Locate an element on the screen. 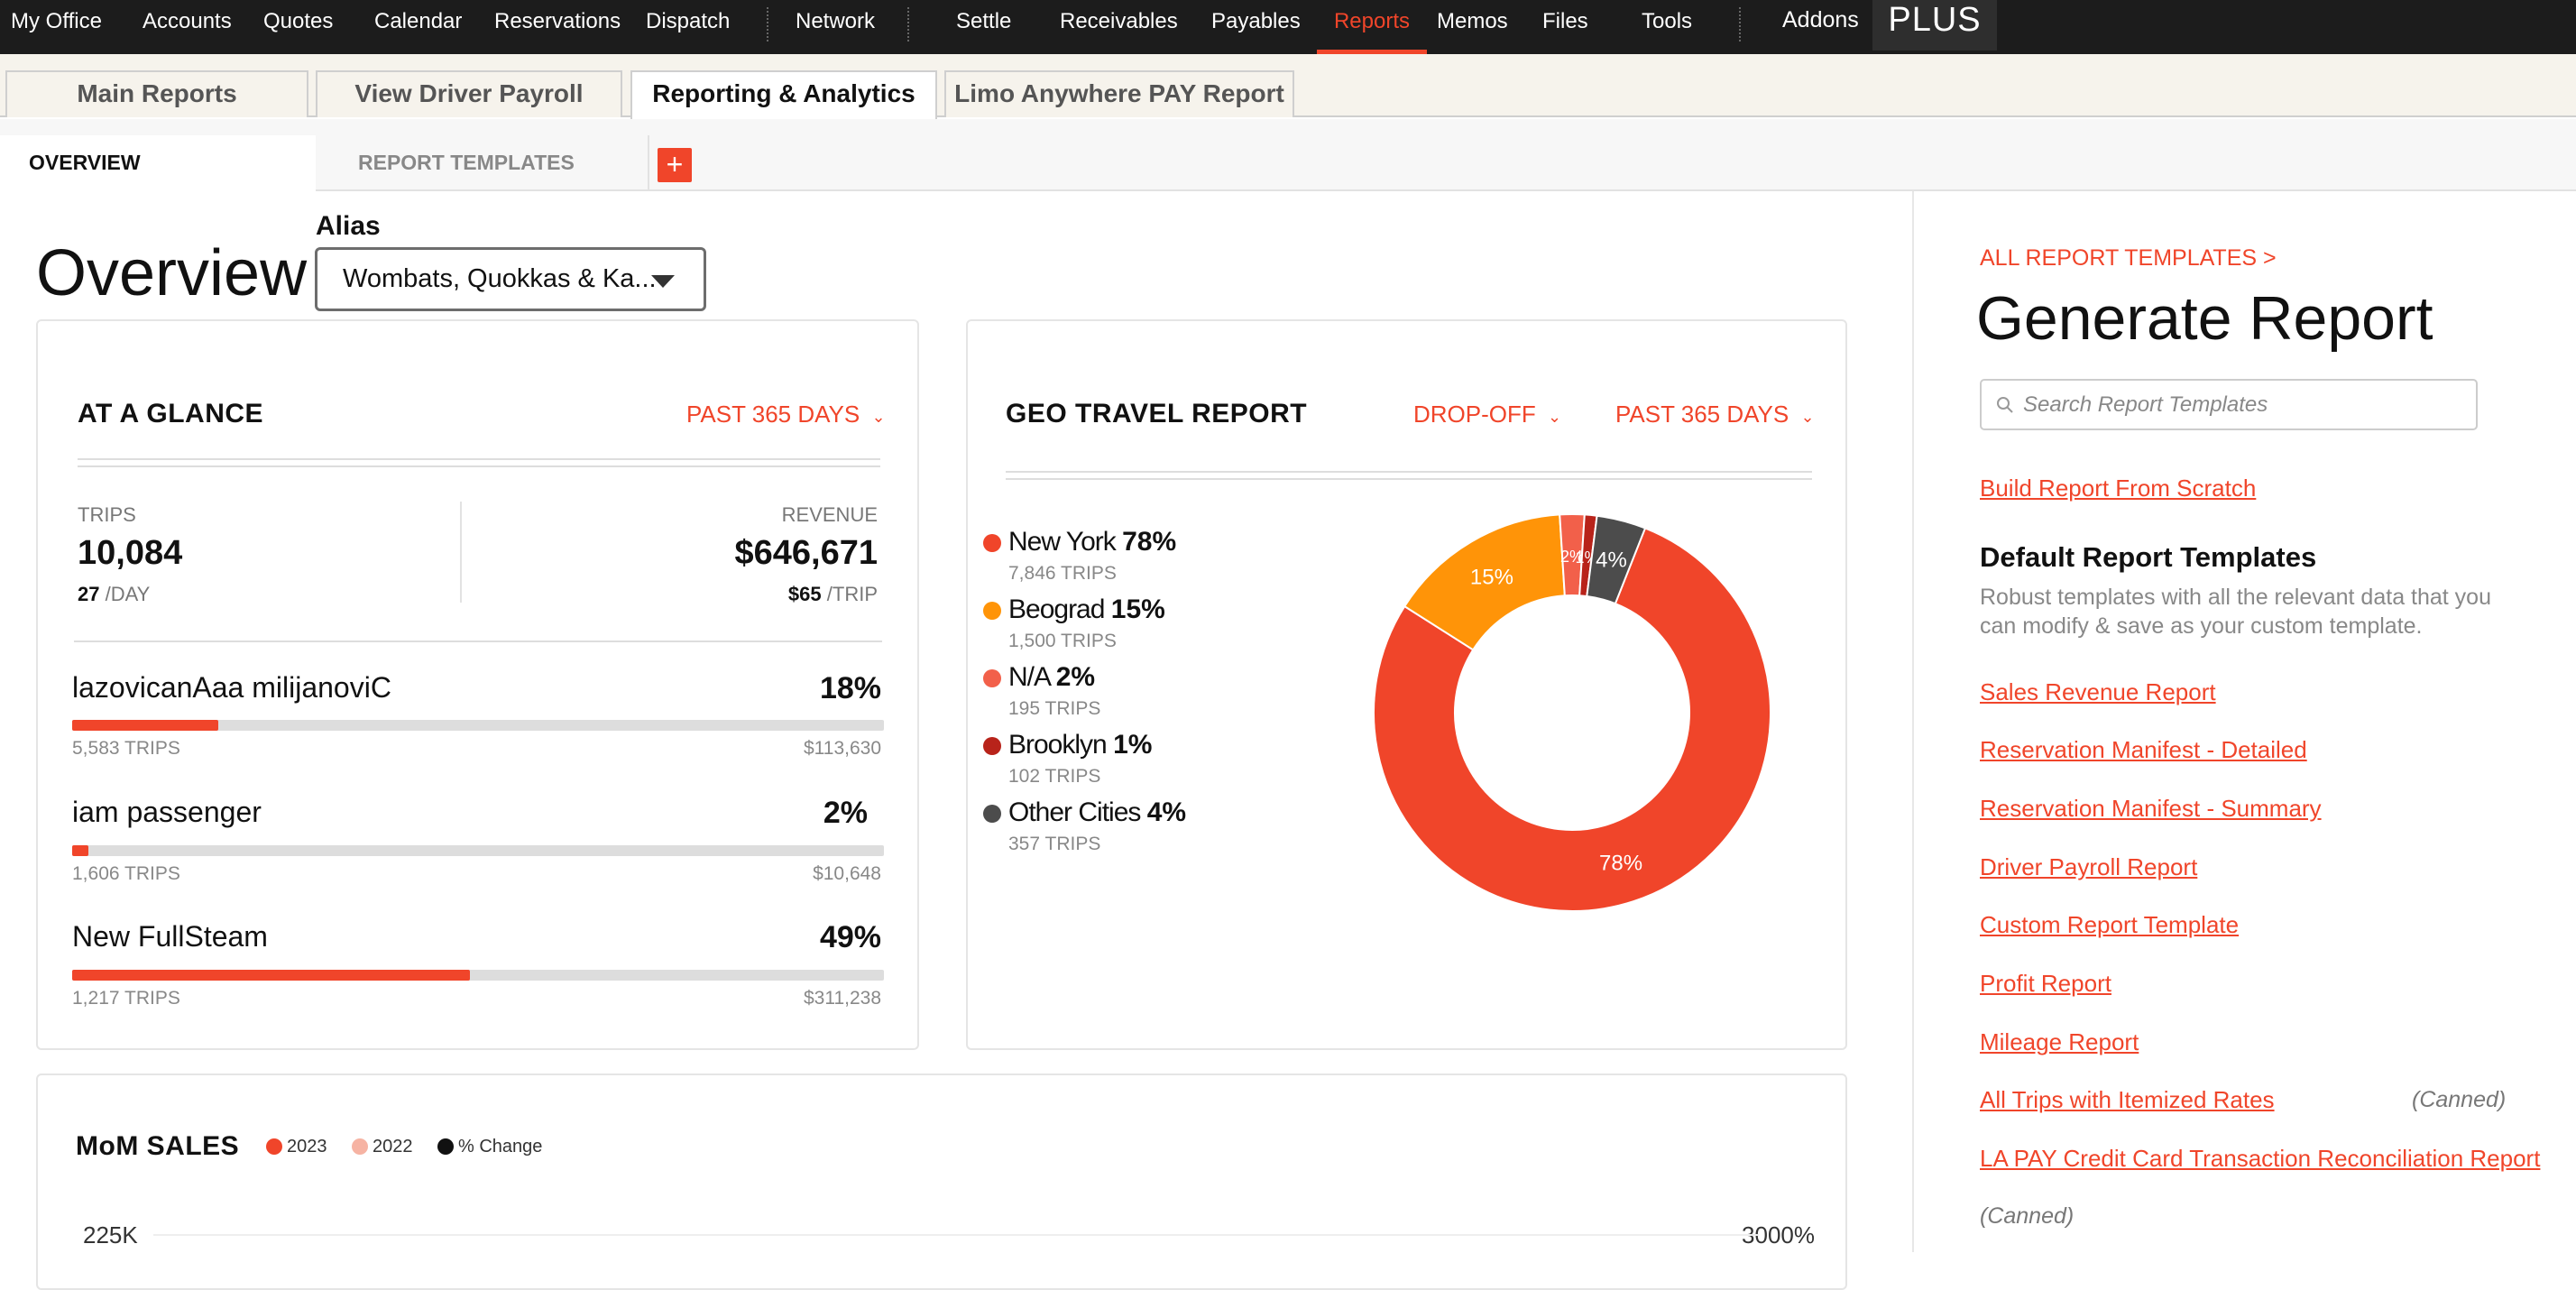 The width and height of the screenshot is (2576, 1290). nav-tools: Tools is located at coordinates (1667, 21).